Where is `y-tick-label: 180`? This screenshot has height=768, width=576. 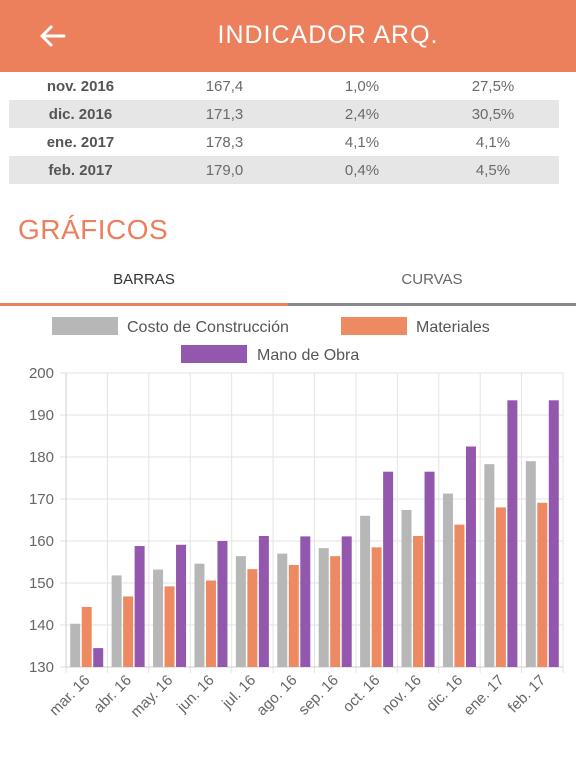
y-tick-label: 180 is located at coordinates (41, 457).